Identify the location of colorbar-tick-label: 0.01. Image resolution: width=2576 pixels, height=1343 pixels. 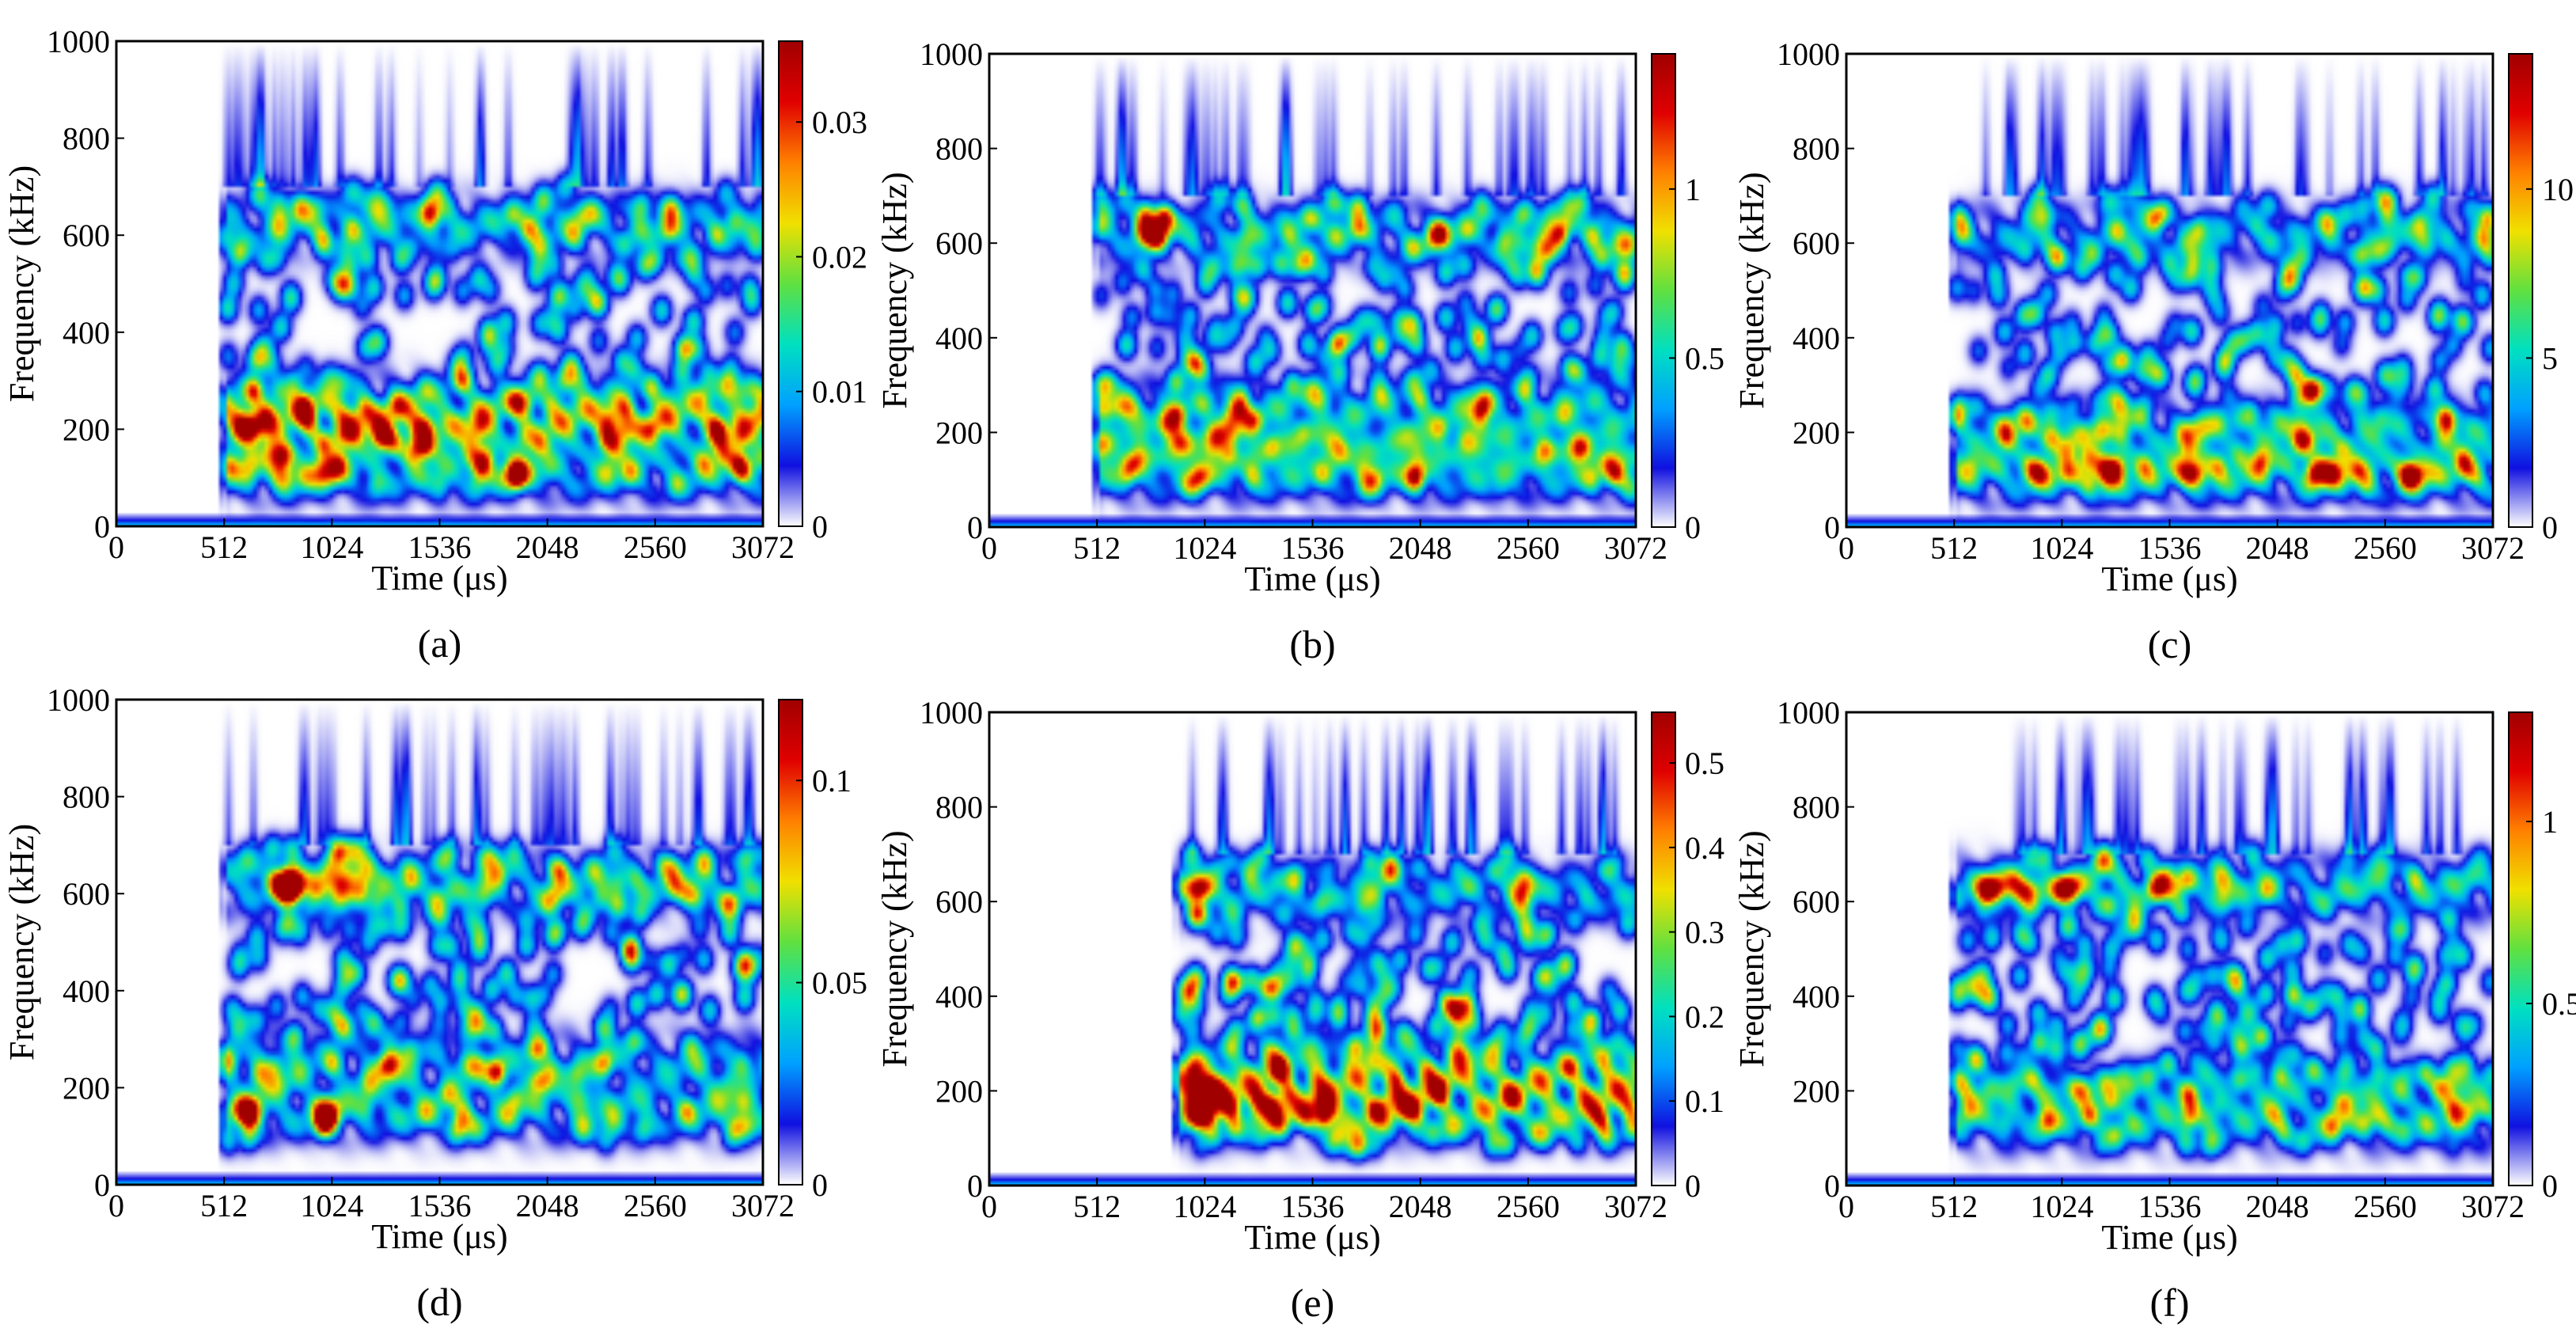
(839, 392).